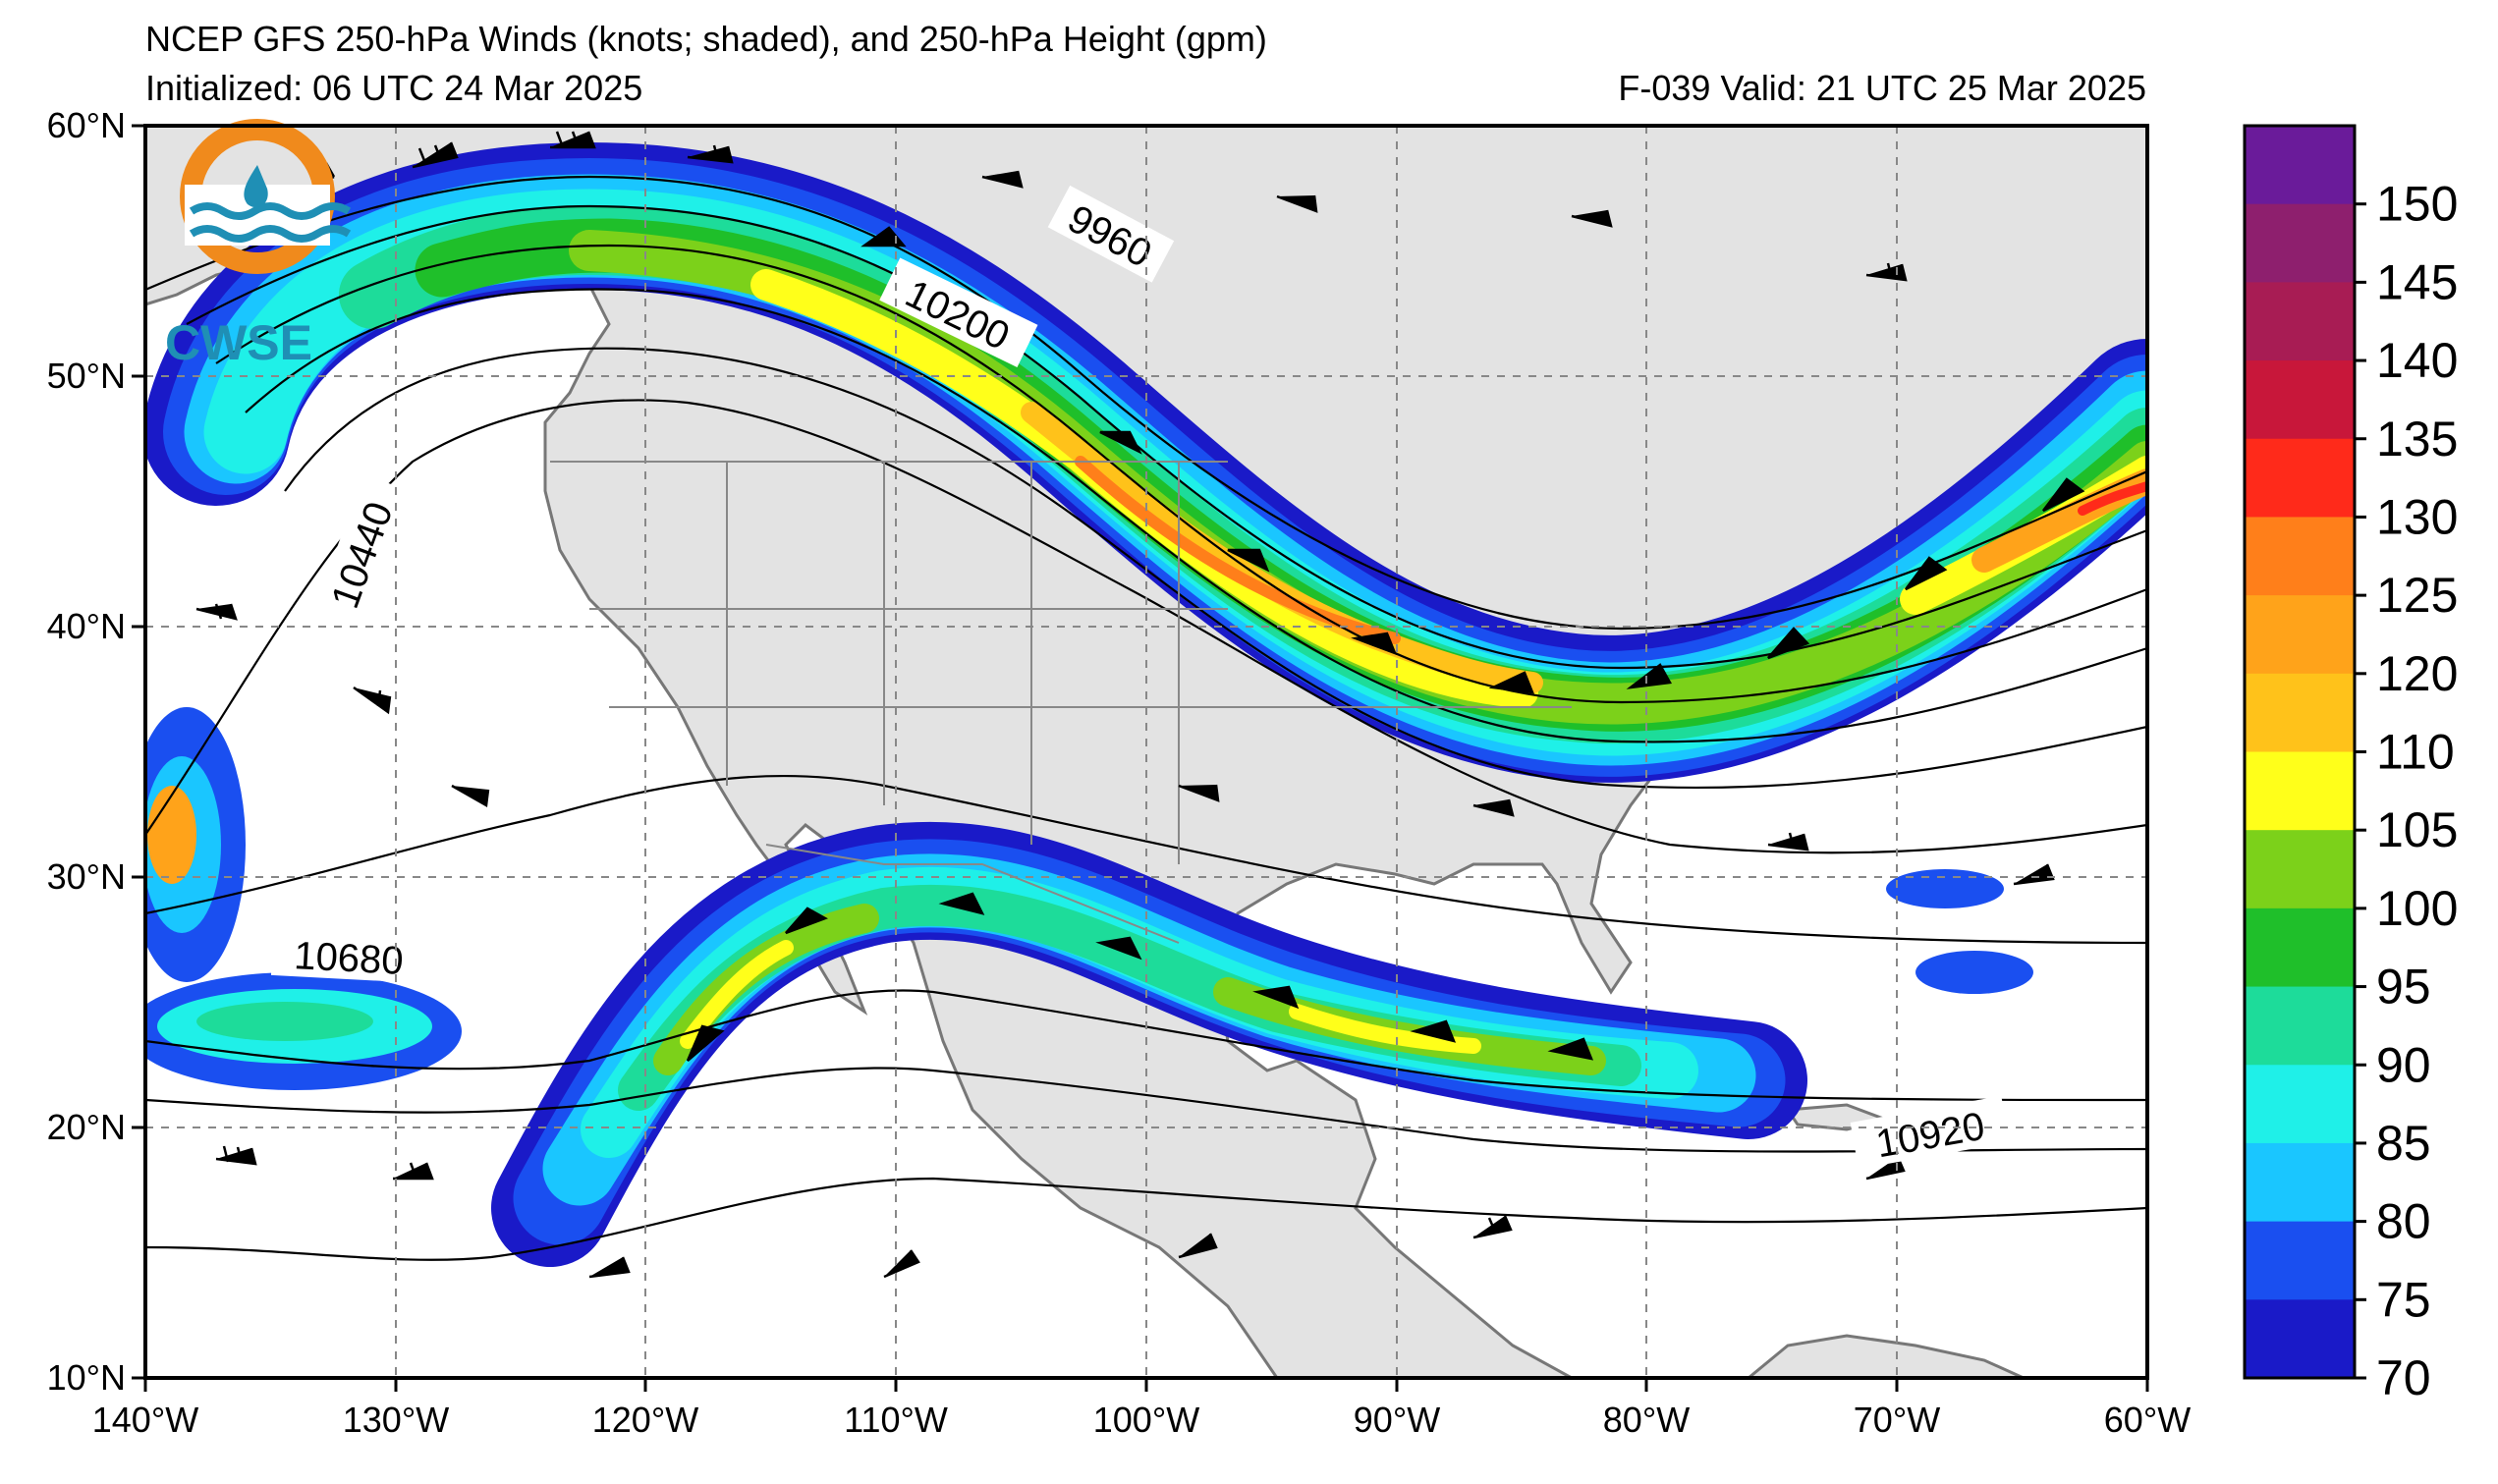  Describe the element at coordinates (2403, 1221) in the screenshot. I see `colorbar-label: 80` at that location.